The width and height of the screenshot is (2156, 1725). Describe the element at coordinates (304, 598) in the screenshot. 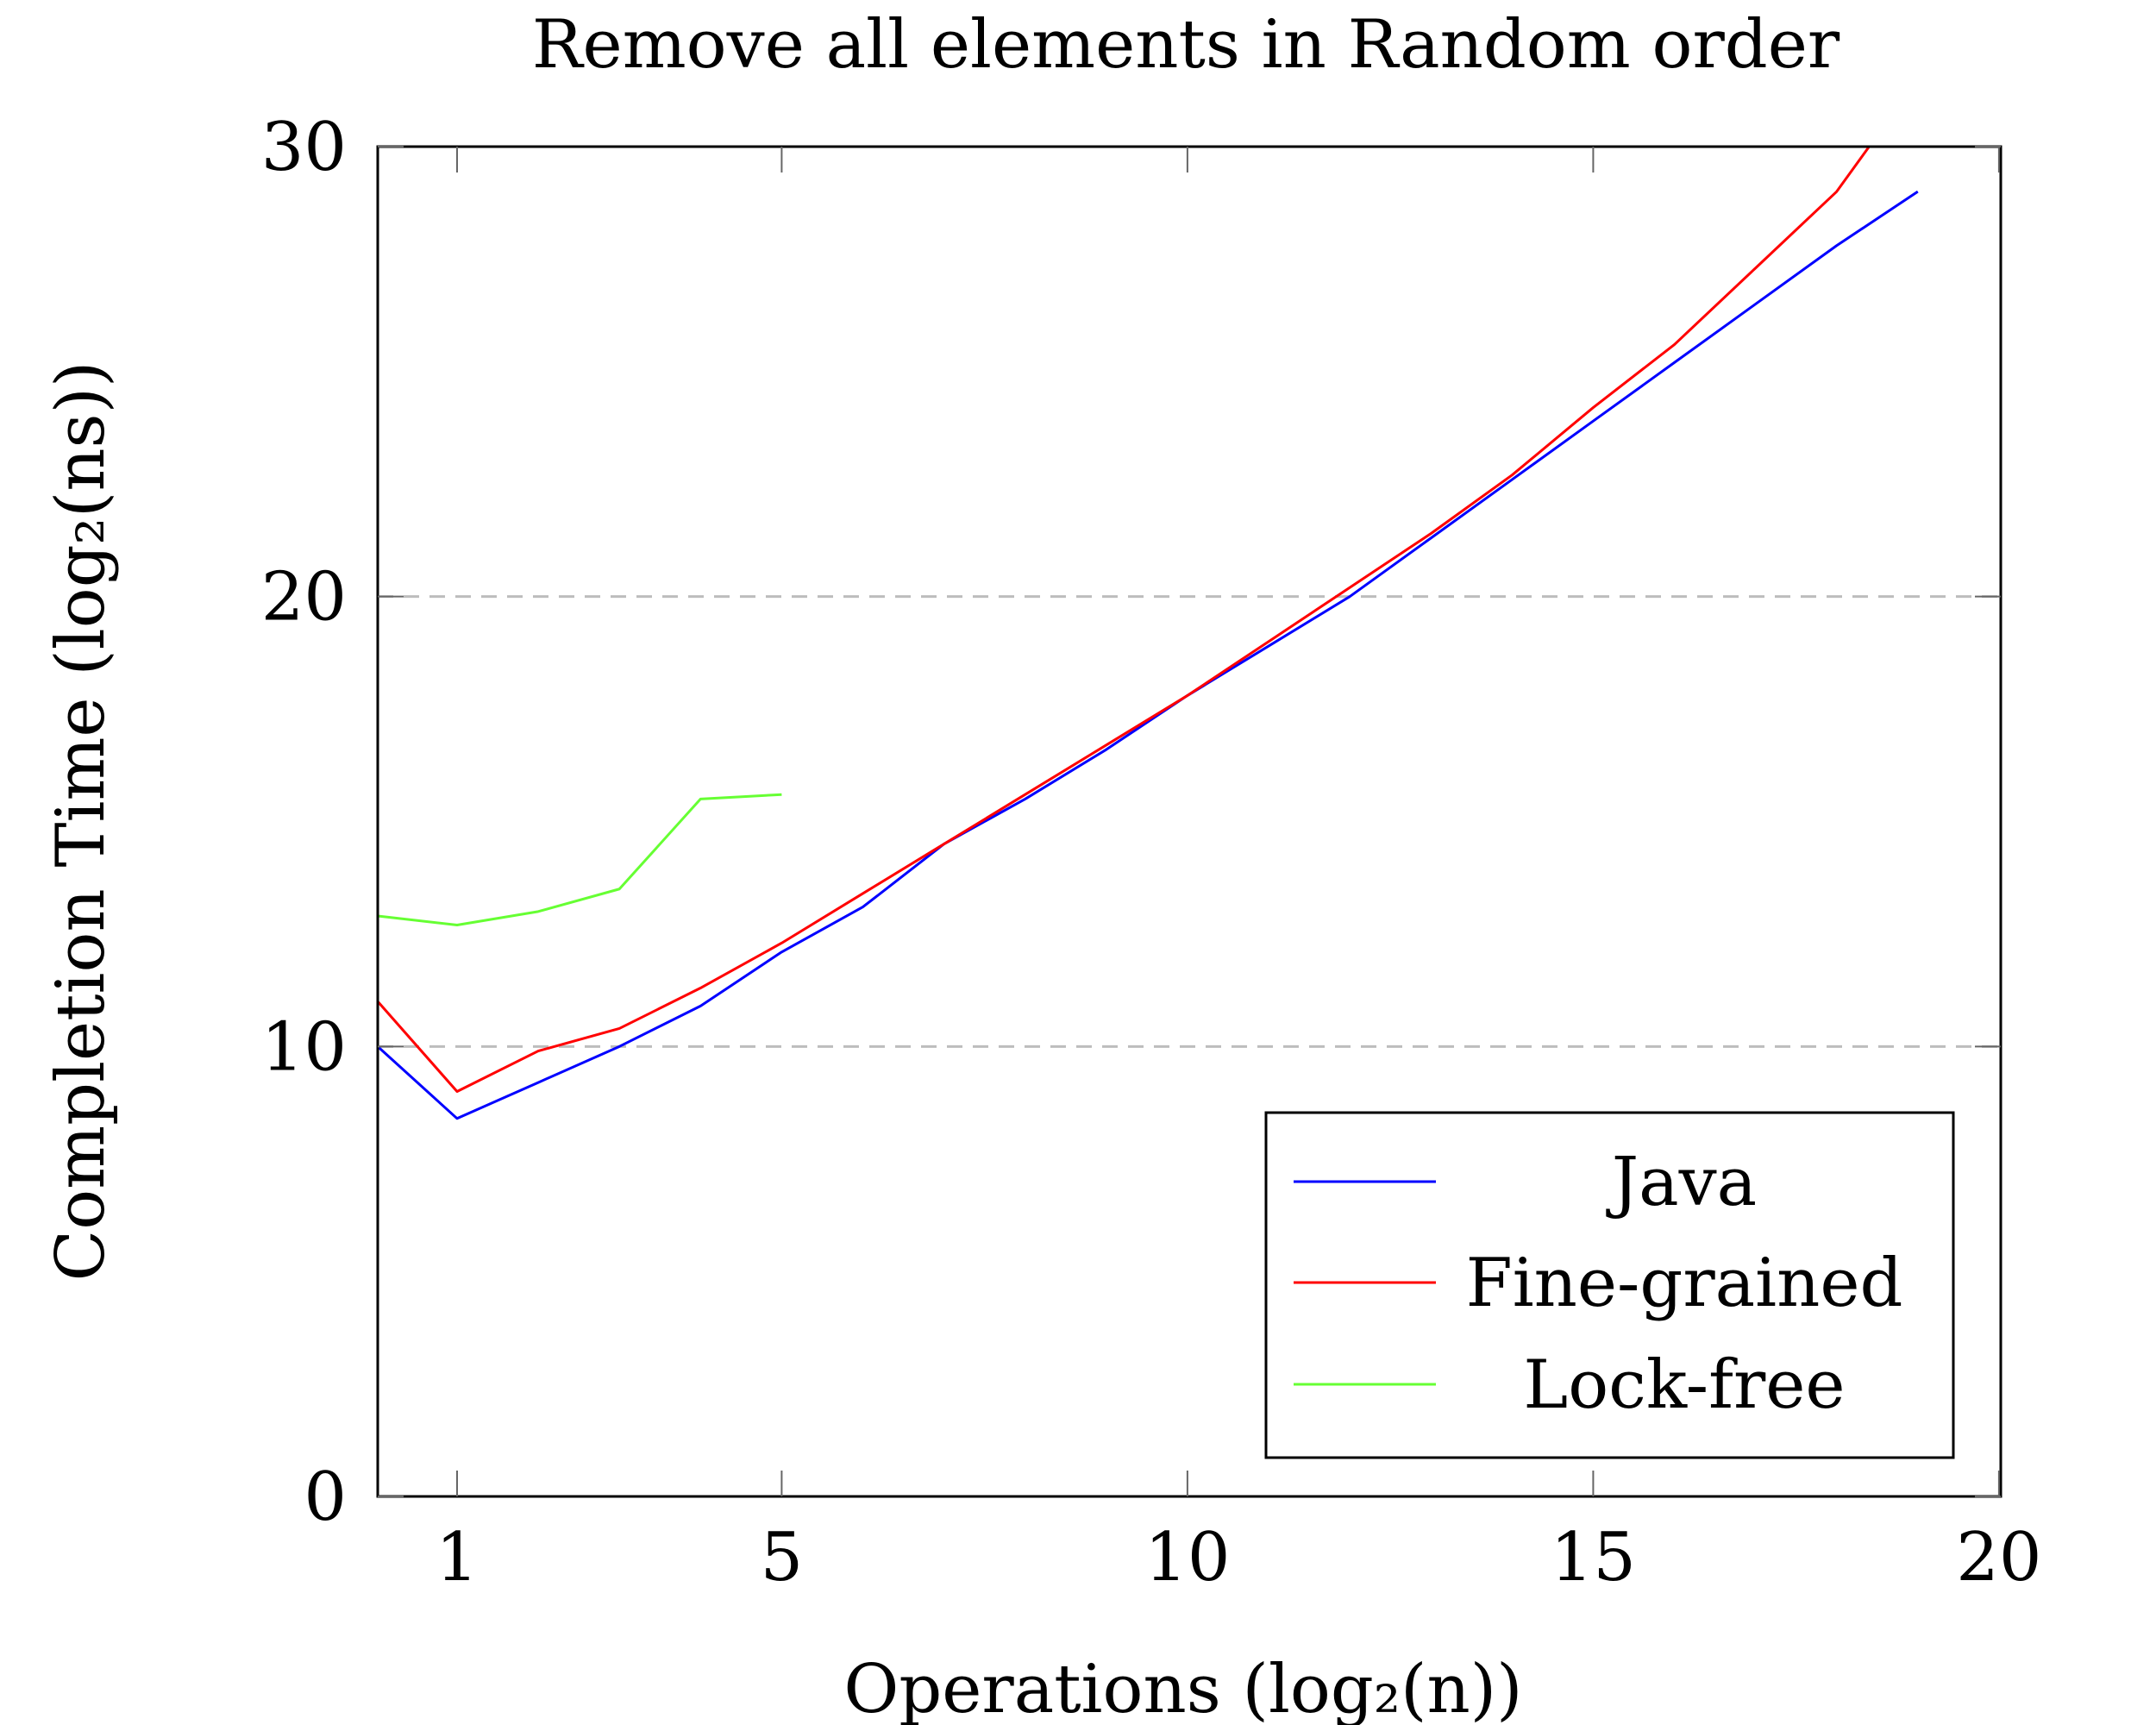

I see `y-tick-label-20: 20` at that location.